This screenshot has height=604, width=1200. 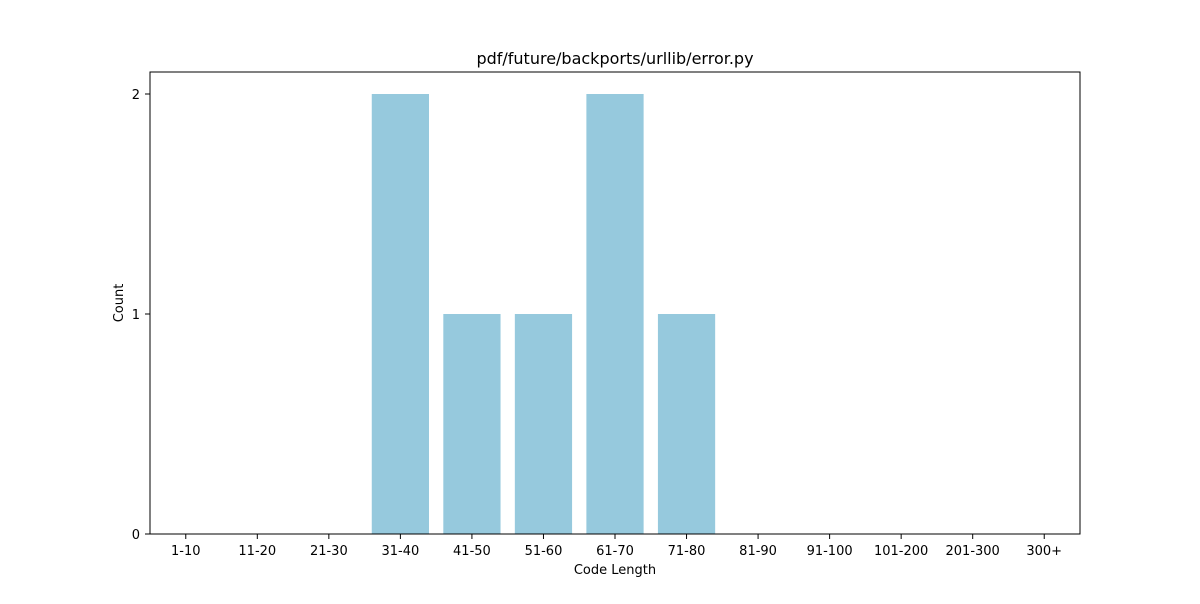 What do you see at coordinates (257, 551) in the screenshot?
I see `x-tick-label: 11-20` at bounding box center [257, 551].